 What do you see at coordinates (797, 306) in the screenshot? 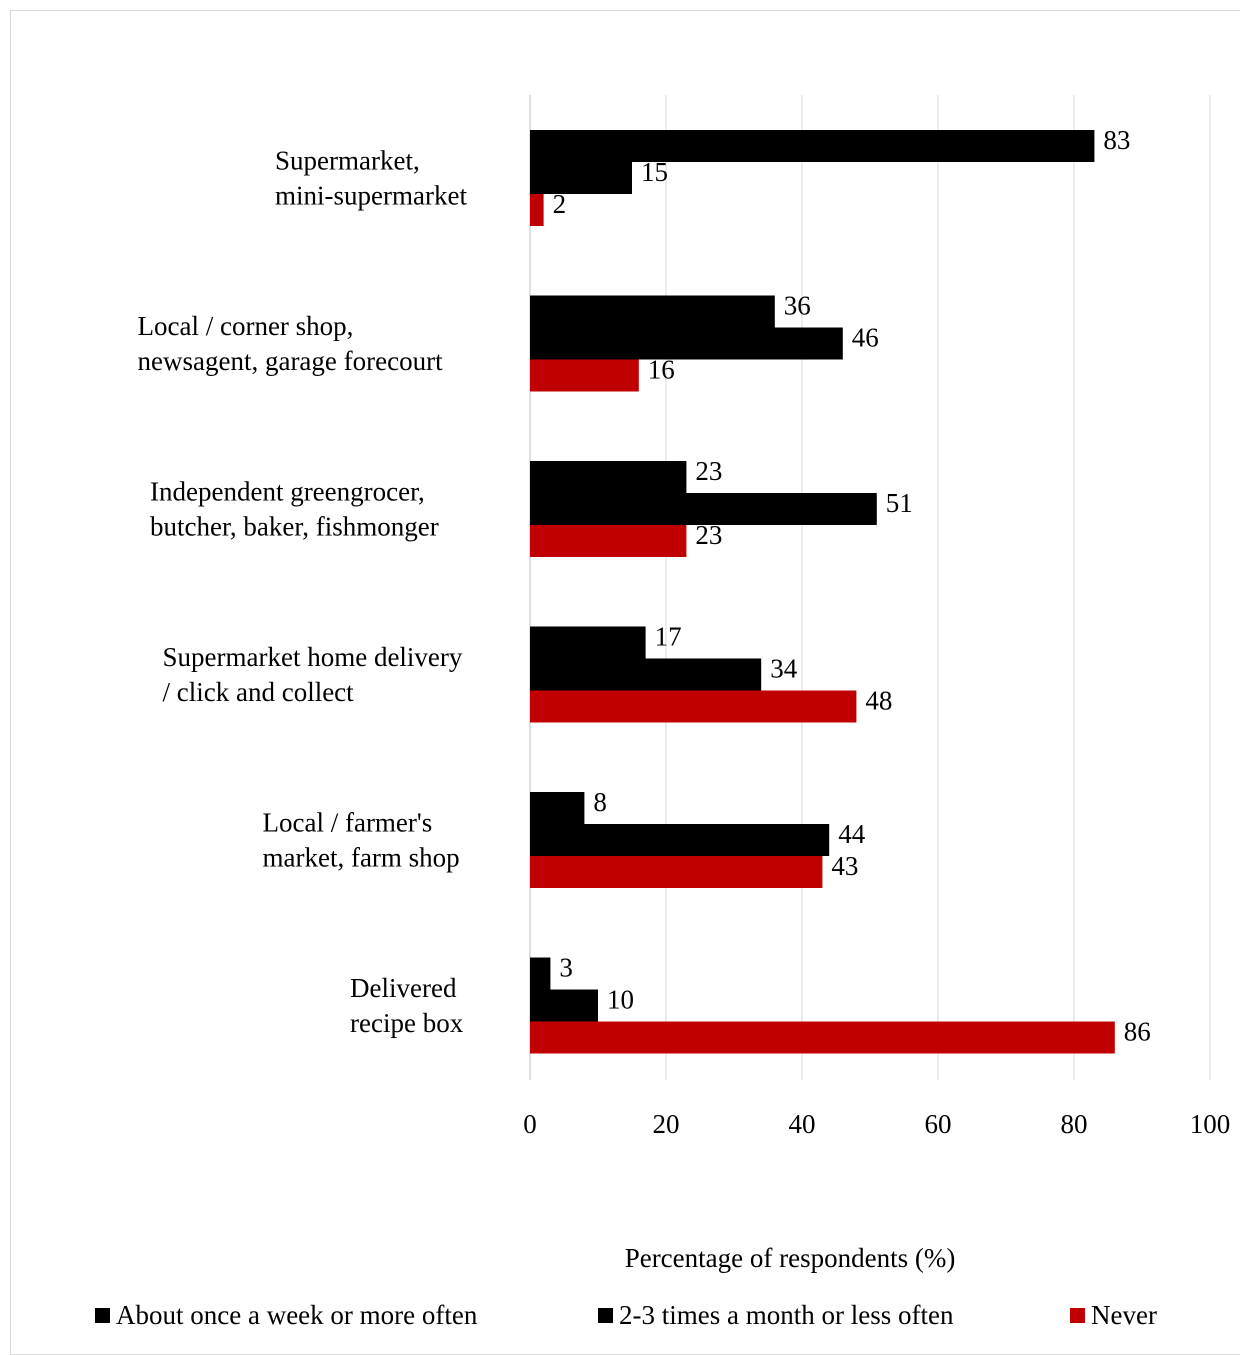
I see `data-label: 36` at bounding box center [797, 306].